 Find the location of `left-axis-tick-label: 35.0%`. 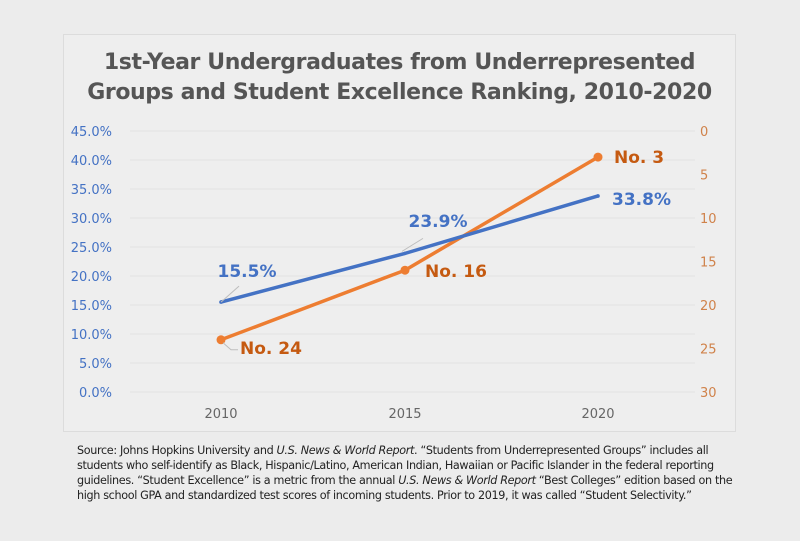

left-axis-tick-label: 35.0% is located at coordinates (91, 190).